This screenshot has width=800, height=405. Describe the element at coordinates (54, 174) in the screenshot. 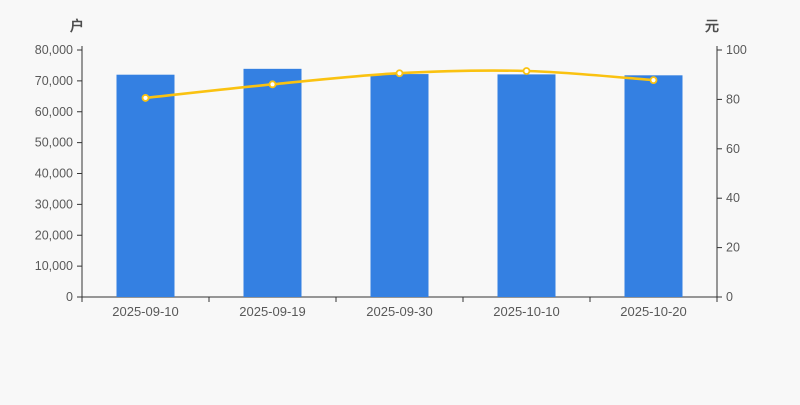

I see `y-axis-left-tick-label: 40,000` at that location.